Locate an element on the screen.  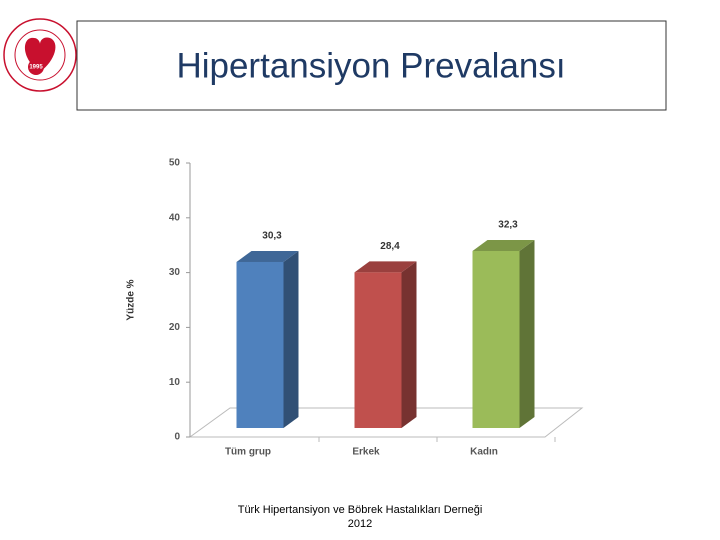
value-label: 30,3 is located at coordinates (272, 236).